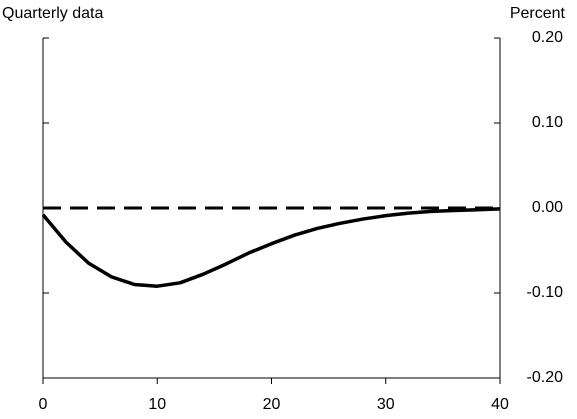 Image resolution: width=577 pixels, height=419 pixels. I want to click on y-tick-label: 0.20, so click(547, 37).